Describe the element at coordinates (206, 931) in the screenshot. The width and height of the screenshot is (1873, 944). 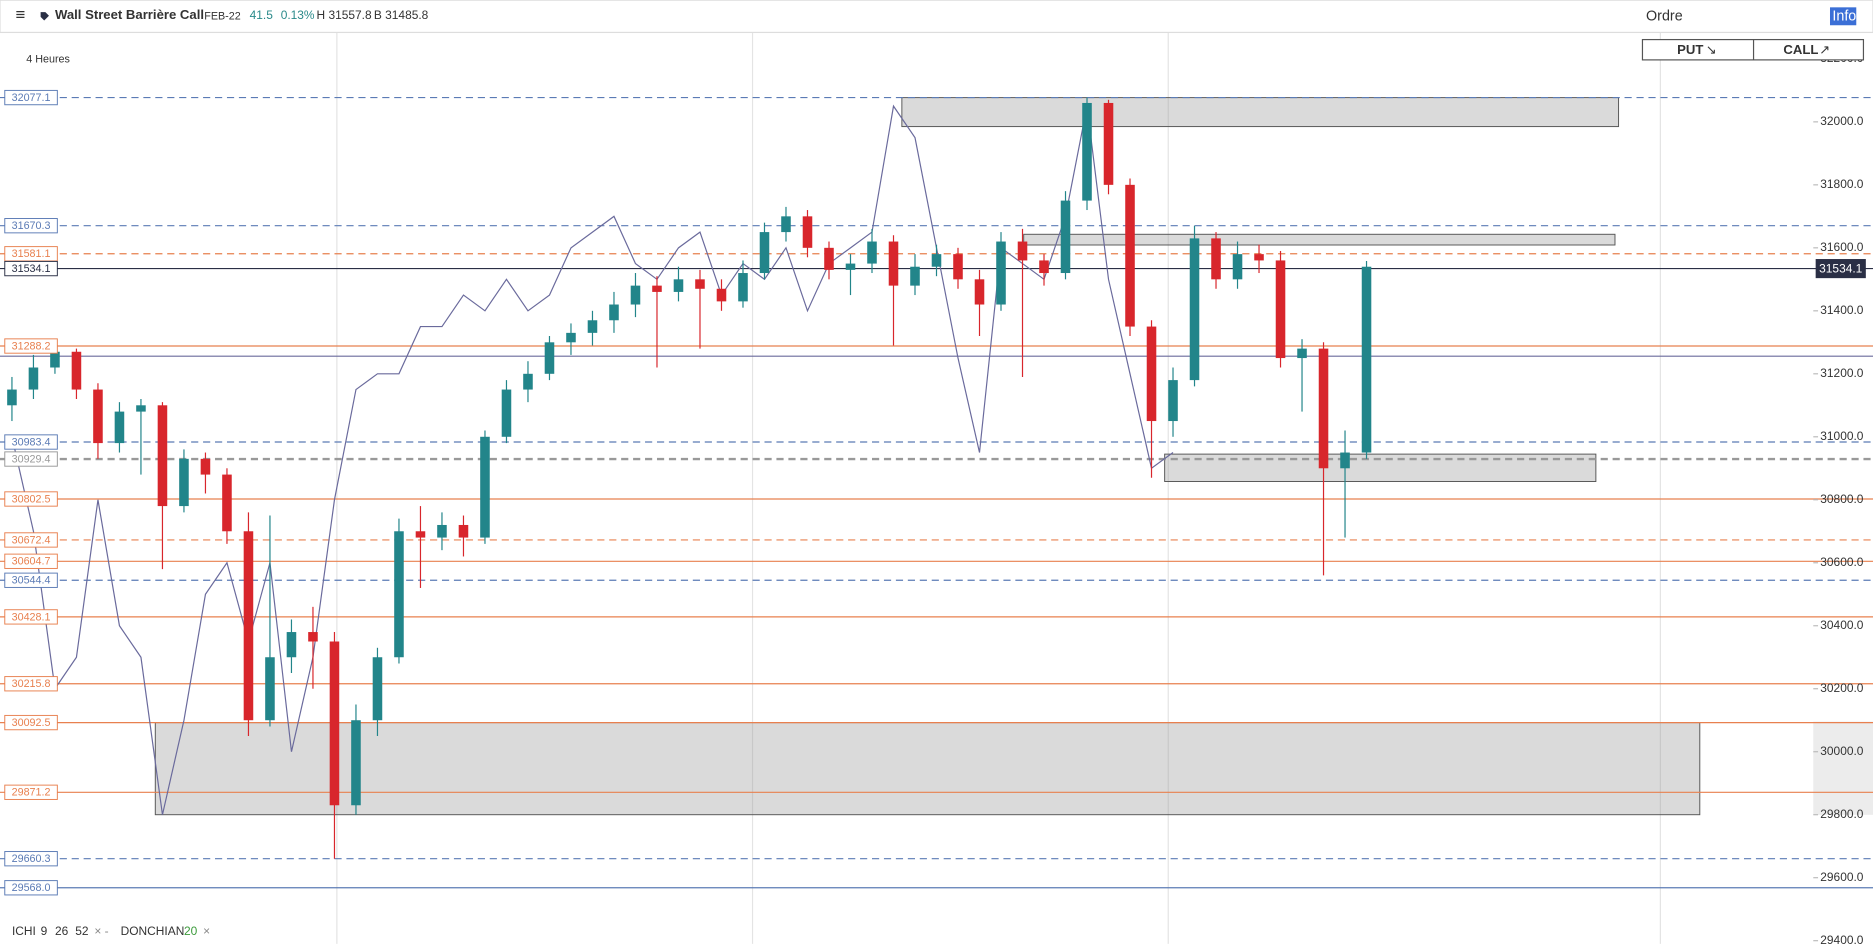
I see `remove-icon: ×` at that location.